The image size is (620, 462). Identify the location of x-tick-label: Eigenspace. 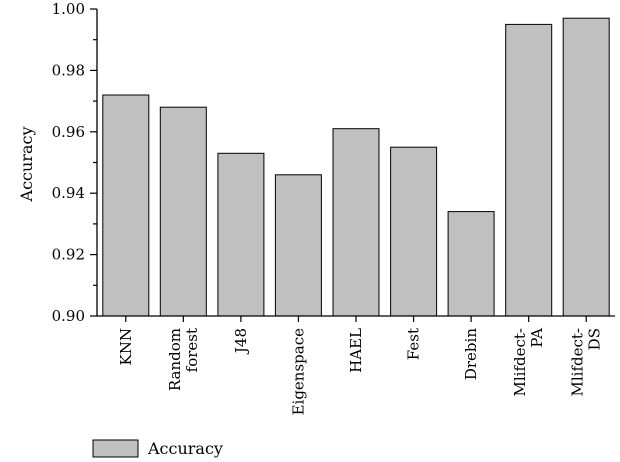
(298, 372).